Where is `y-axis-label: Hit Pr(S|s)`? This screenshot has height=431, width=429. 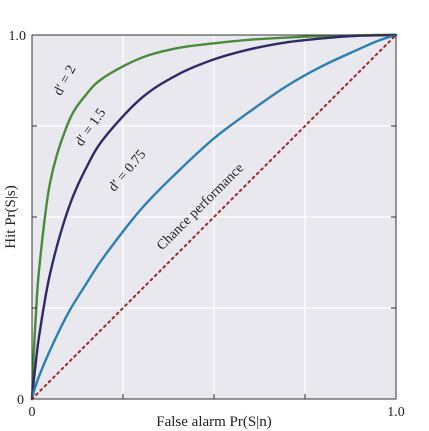 y-axis-label: Hit Pr(S|s) is located at coordinates (11, 216).